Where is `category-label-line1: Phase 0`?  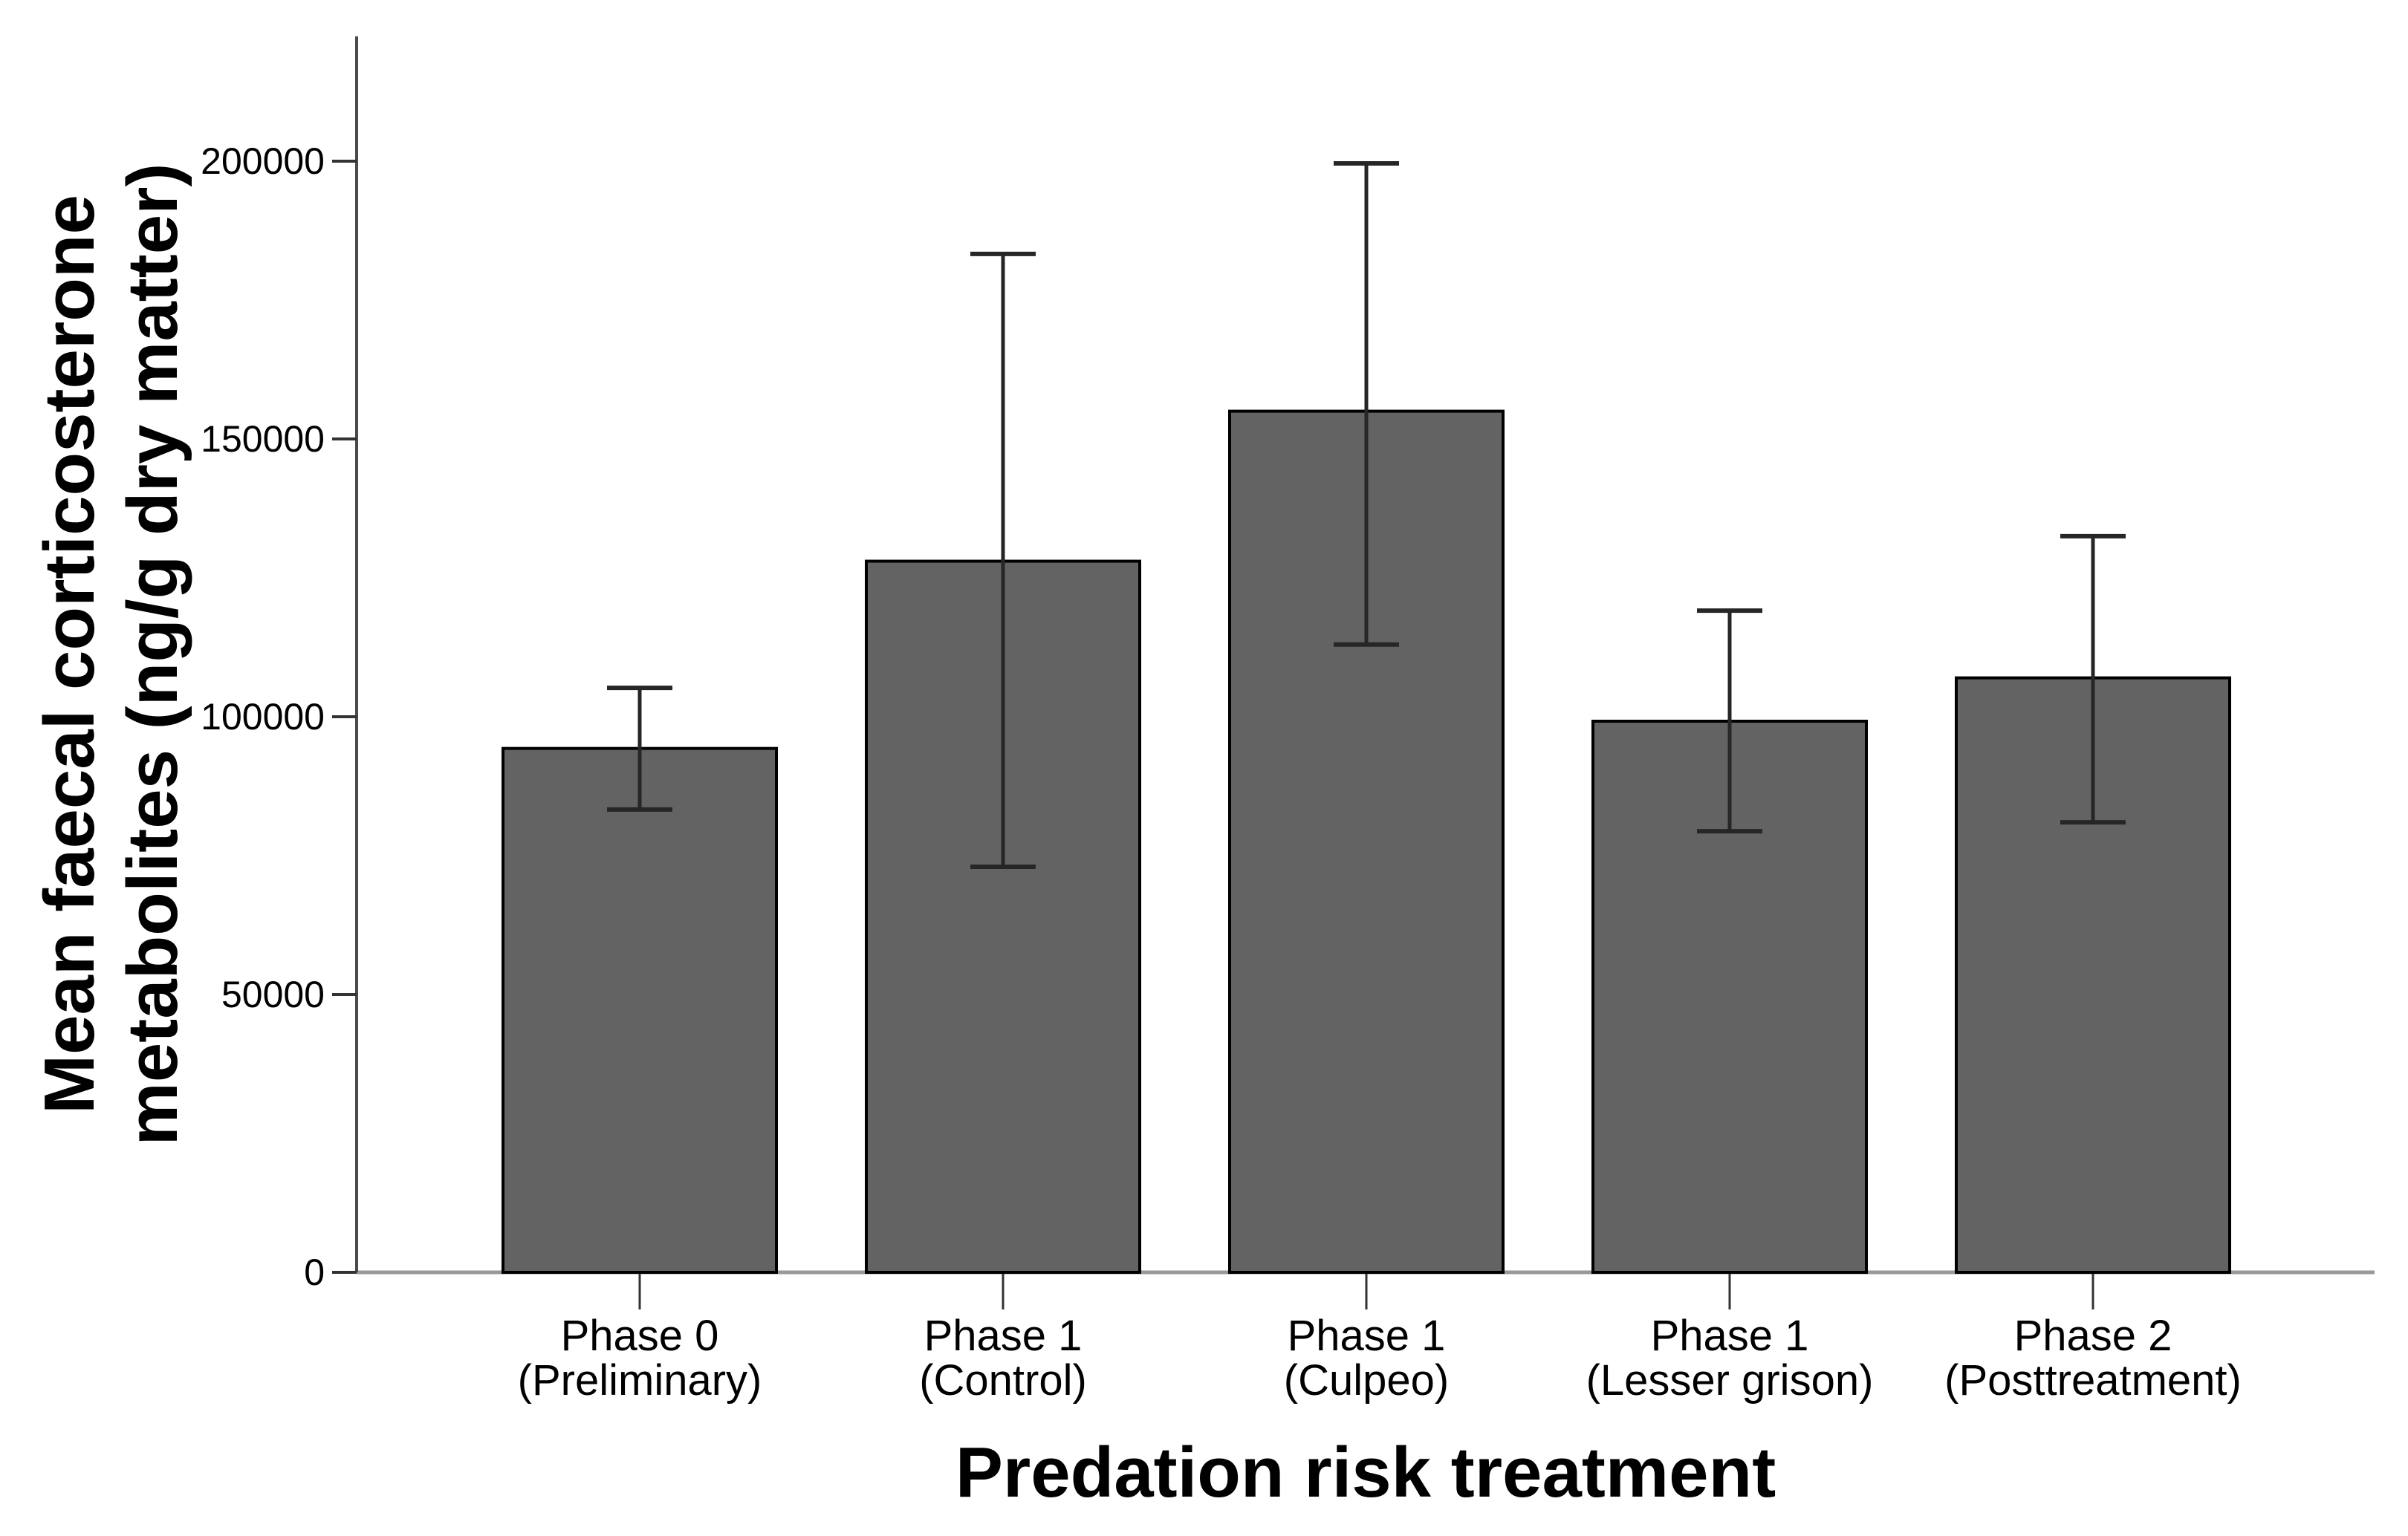
category-label-line1: Phase 0 is located at coordinates (640, 1336).